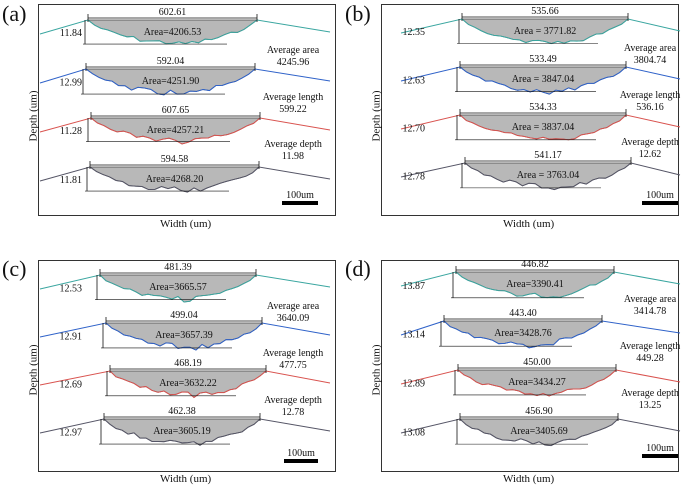 Image resolution: width=685 pixels, height=487 pixels. I want to click on width-label: 594.58, so click(175, 159).